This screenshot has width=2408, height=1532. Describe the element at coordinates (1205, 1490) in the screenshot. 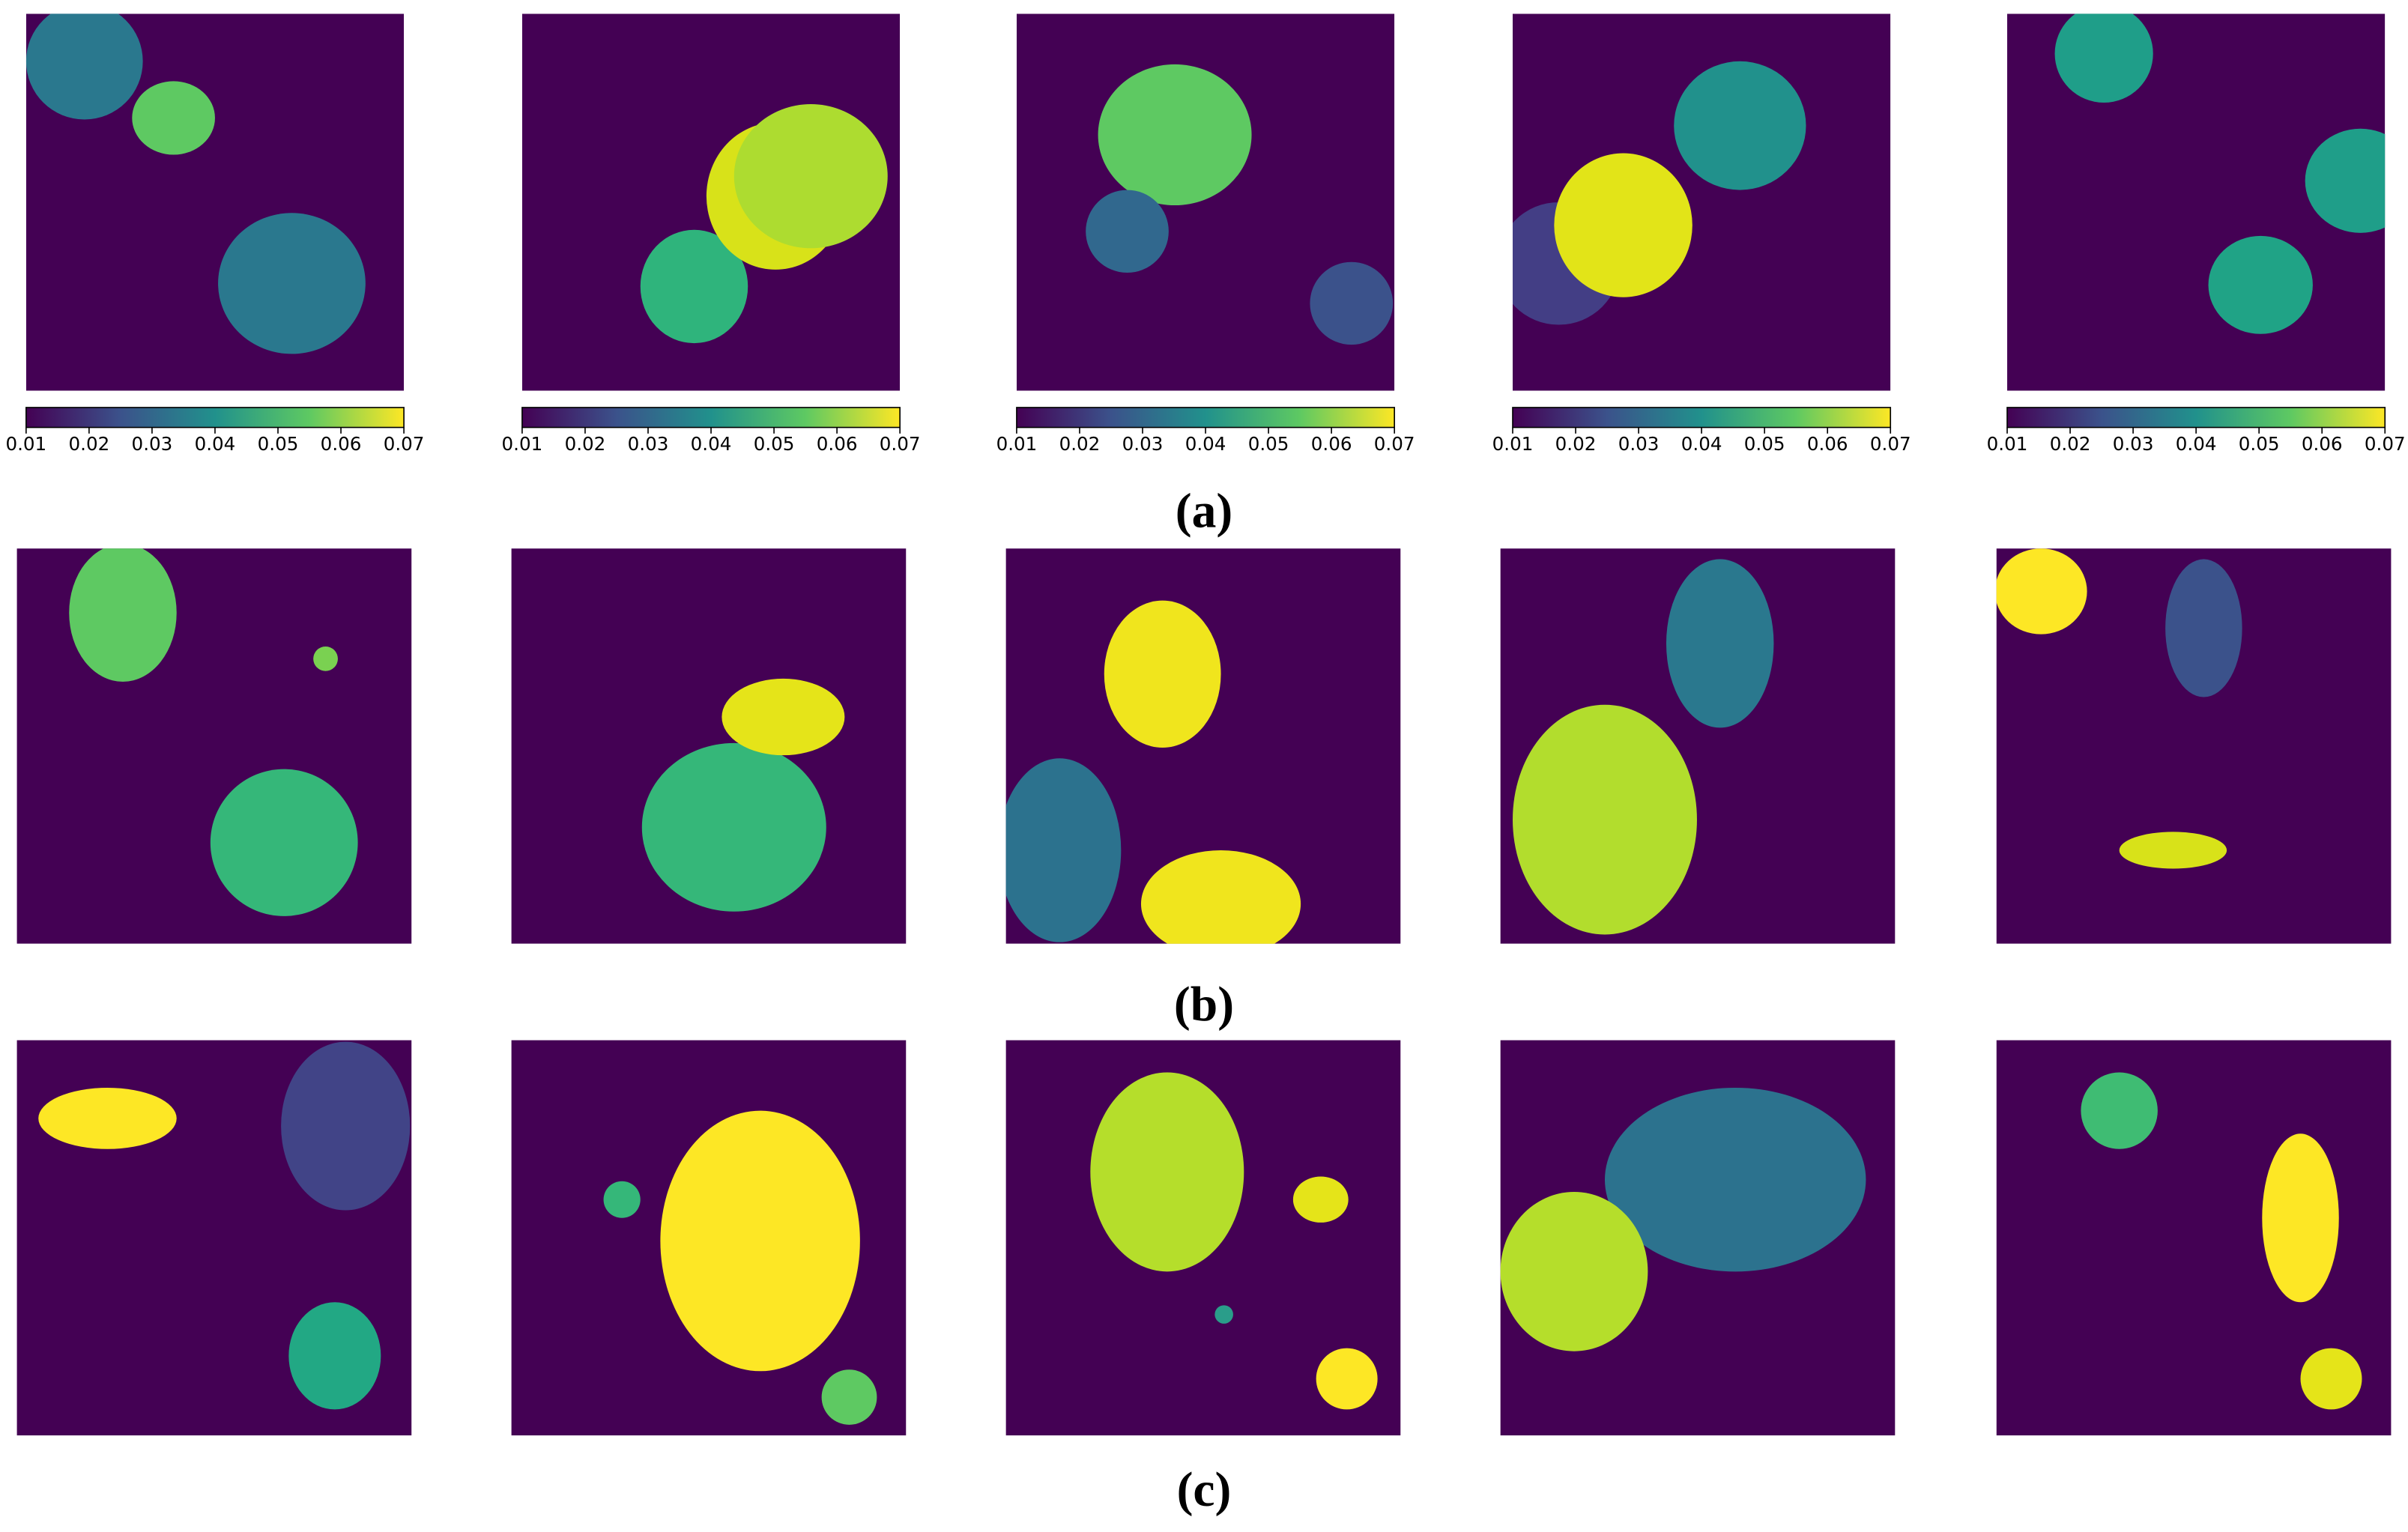

I see `caption: (c)` at that location.